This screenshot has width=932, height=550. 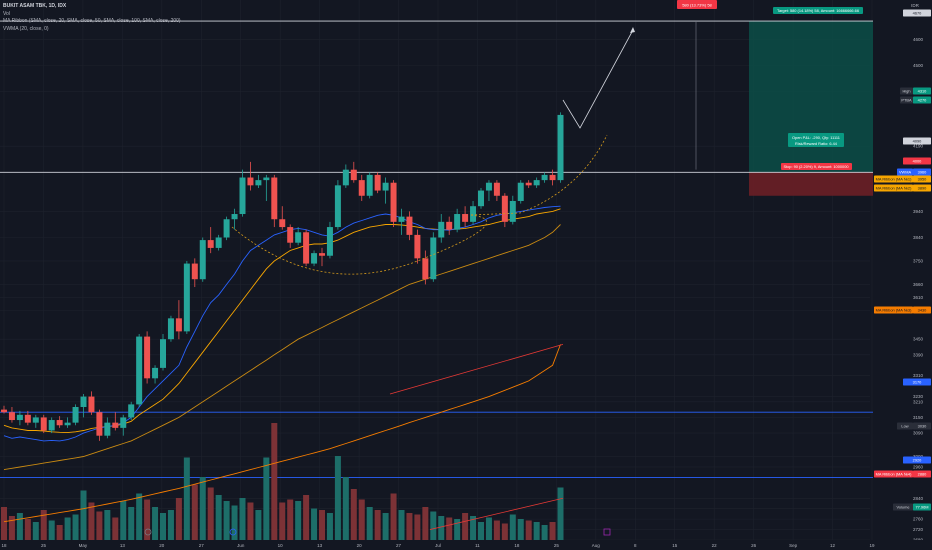 I want to click on x-tick-label: 26, so click(x=754, y=545).